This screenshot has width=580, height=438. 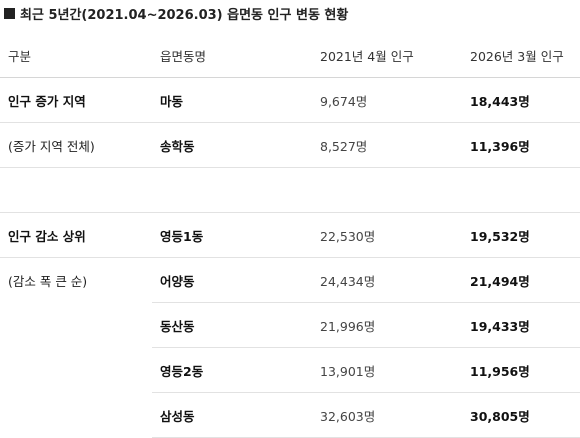 I want to click on pop-2026: 11,956명, so click(x=524, y=370).